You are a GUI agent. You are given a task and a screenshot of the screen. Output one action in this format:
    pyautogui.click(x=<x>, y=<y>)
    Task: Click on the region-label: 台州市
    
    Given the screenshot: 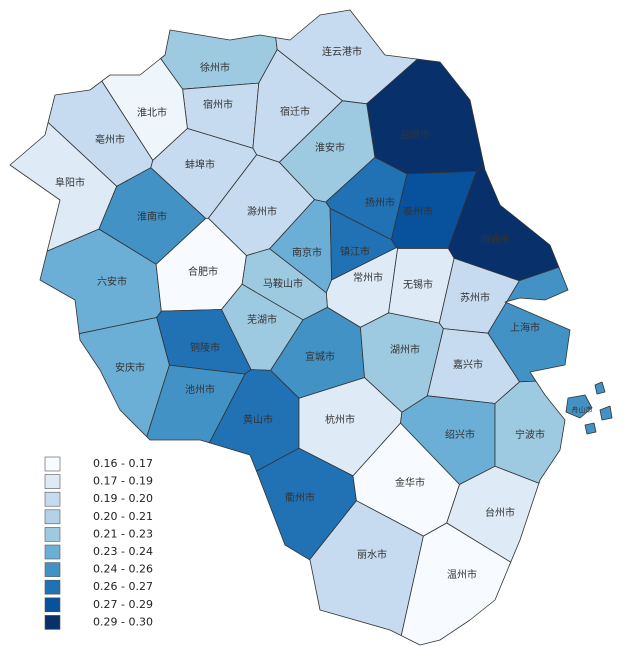 What is the action you would take?
    pyautogui.click(x=500, y=512)
    